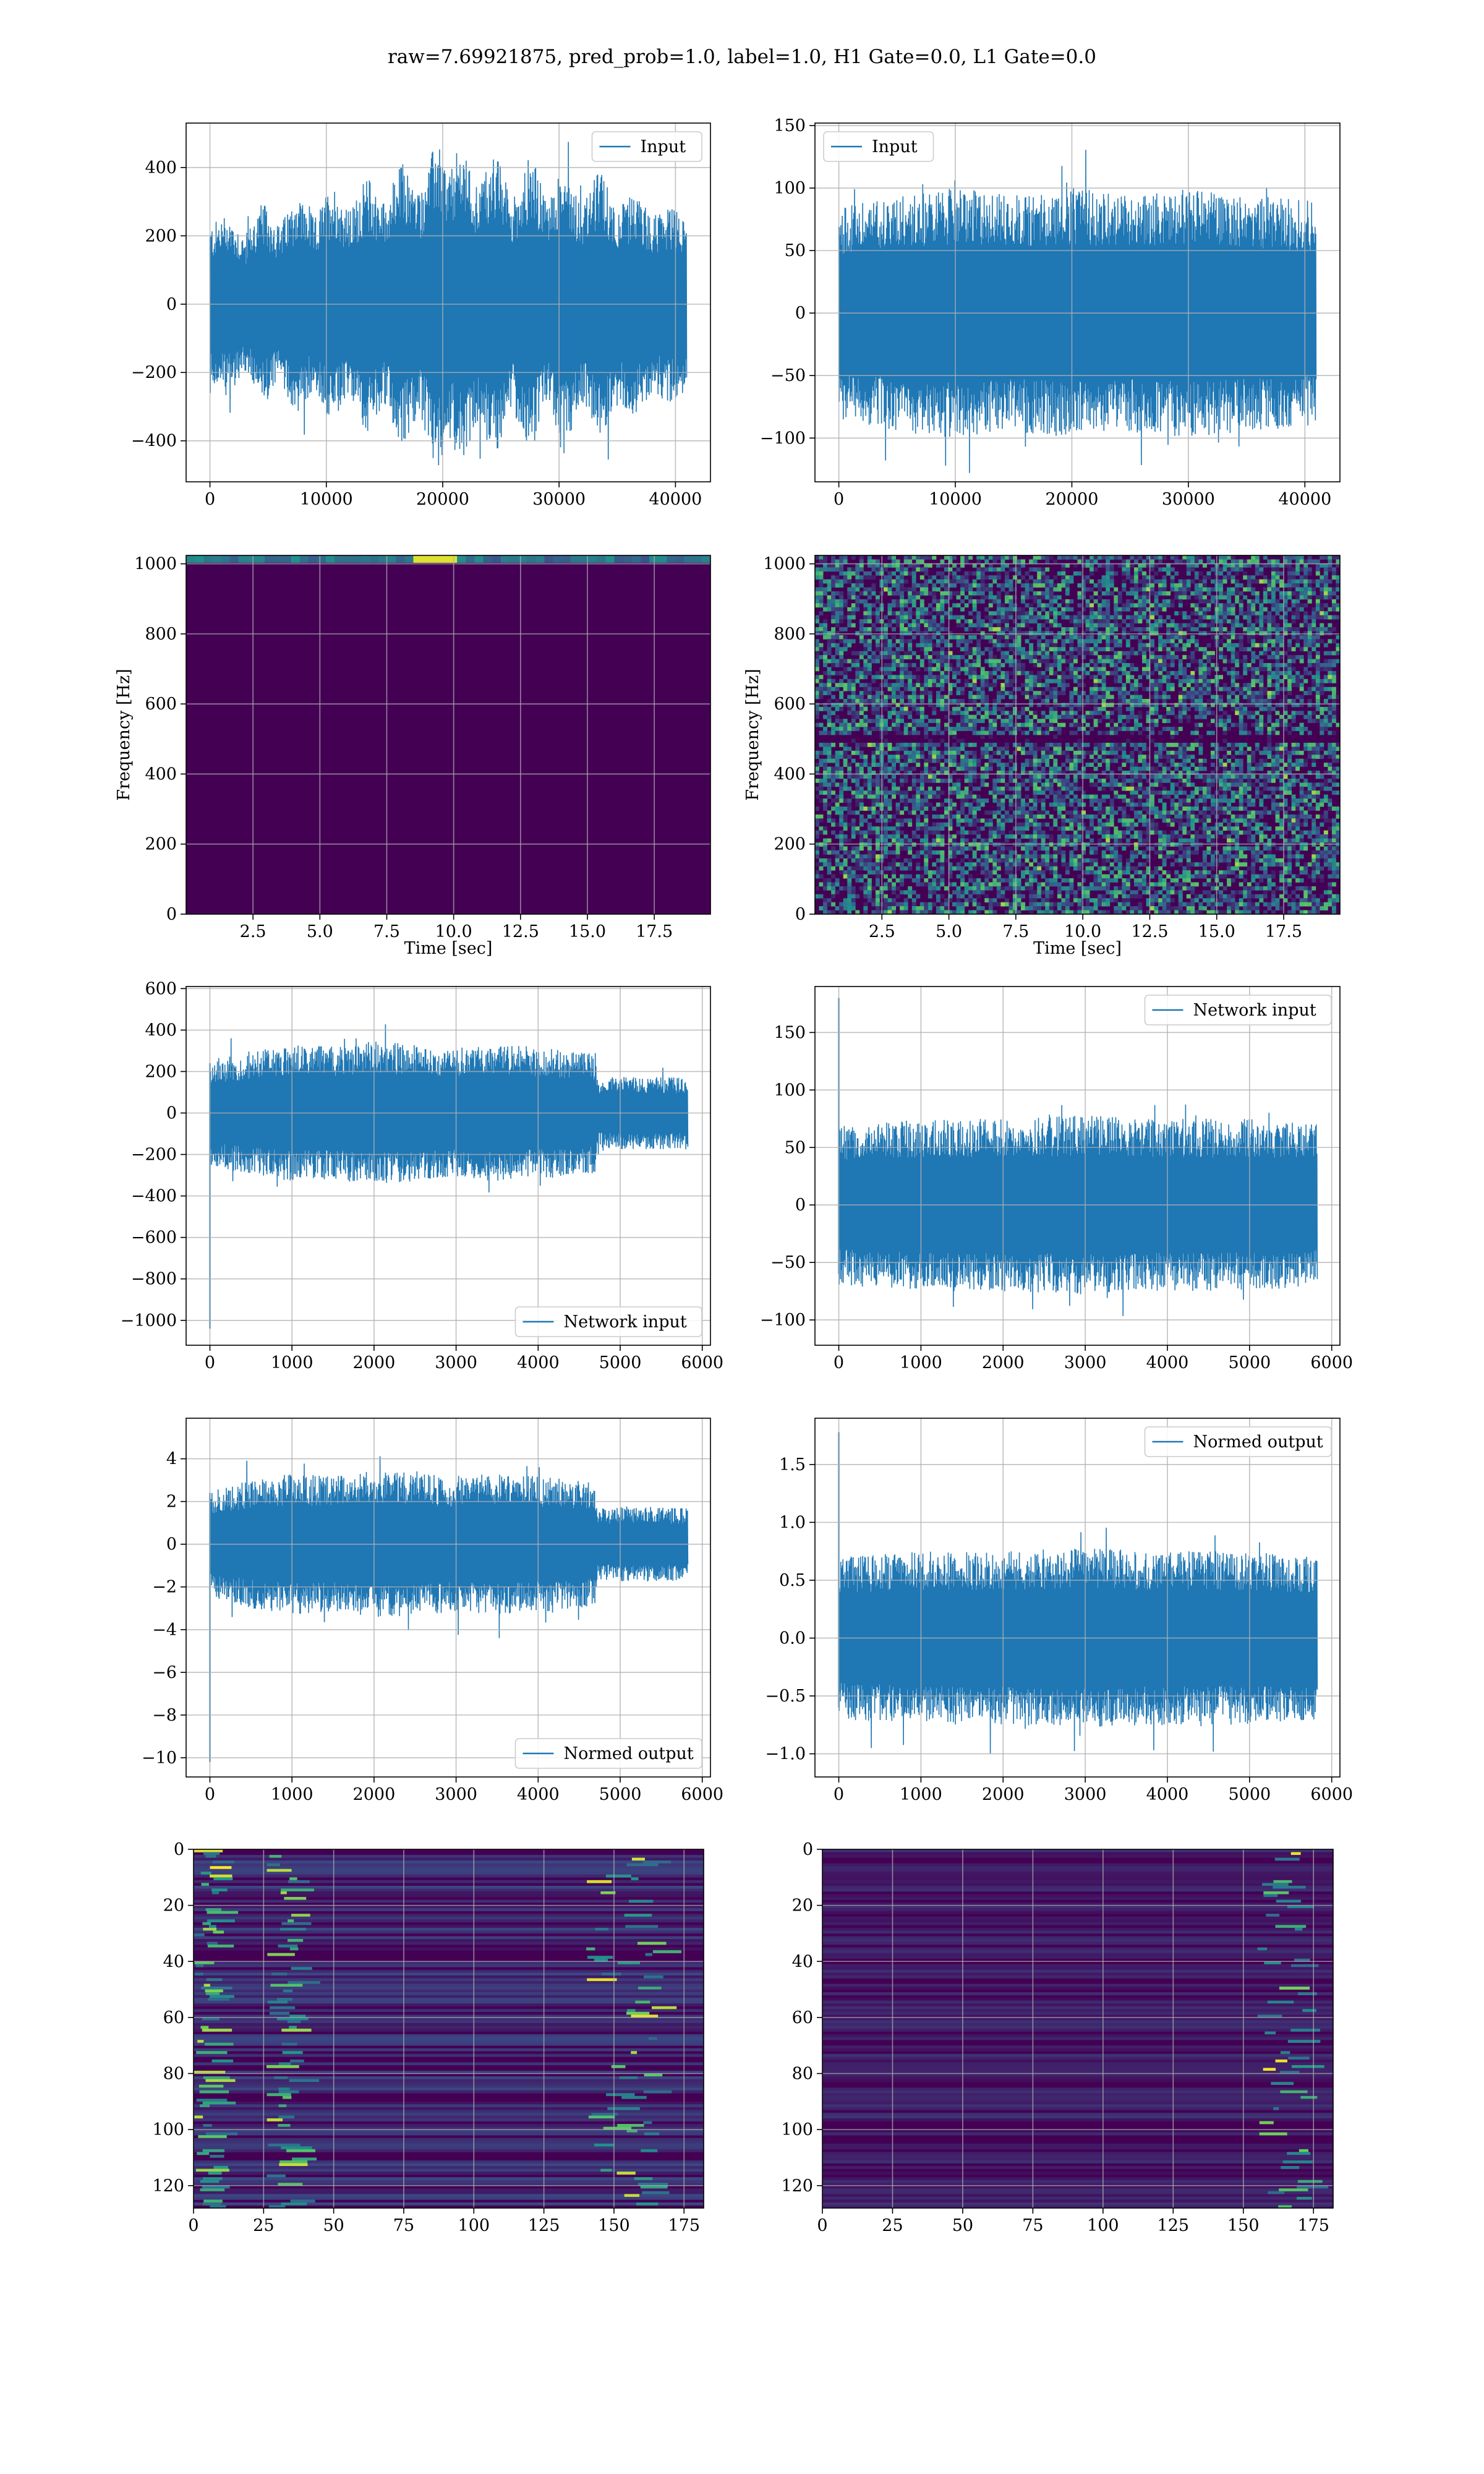  I want to click on raw-input-h1-ytick-label: −200, so click(154, 372).